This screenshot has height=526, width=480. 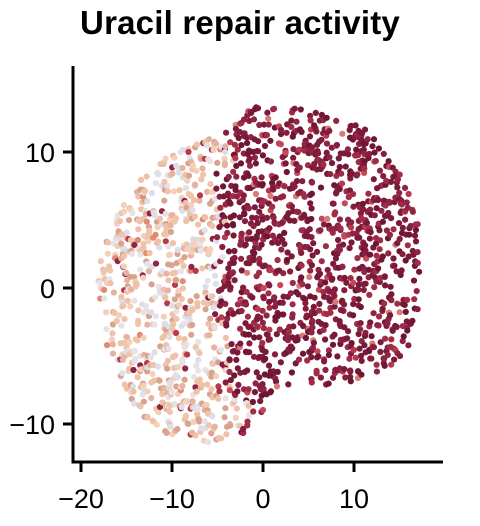 I want to click on x-tick-label: 0, so click(x=262, y=499).